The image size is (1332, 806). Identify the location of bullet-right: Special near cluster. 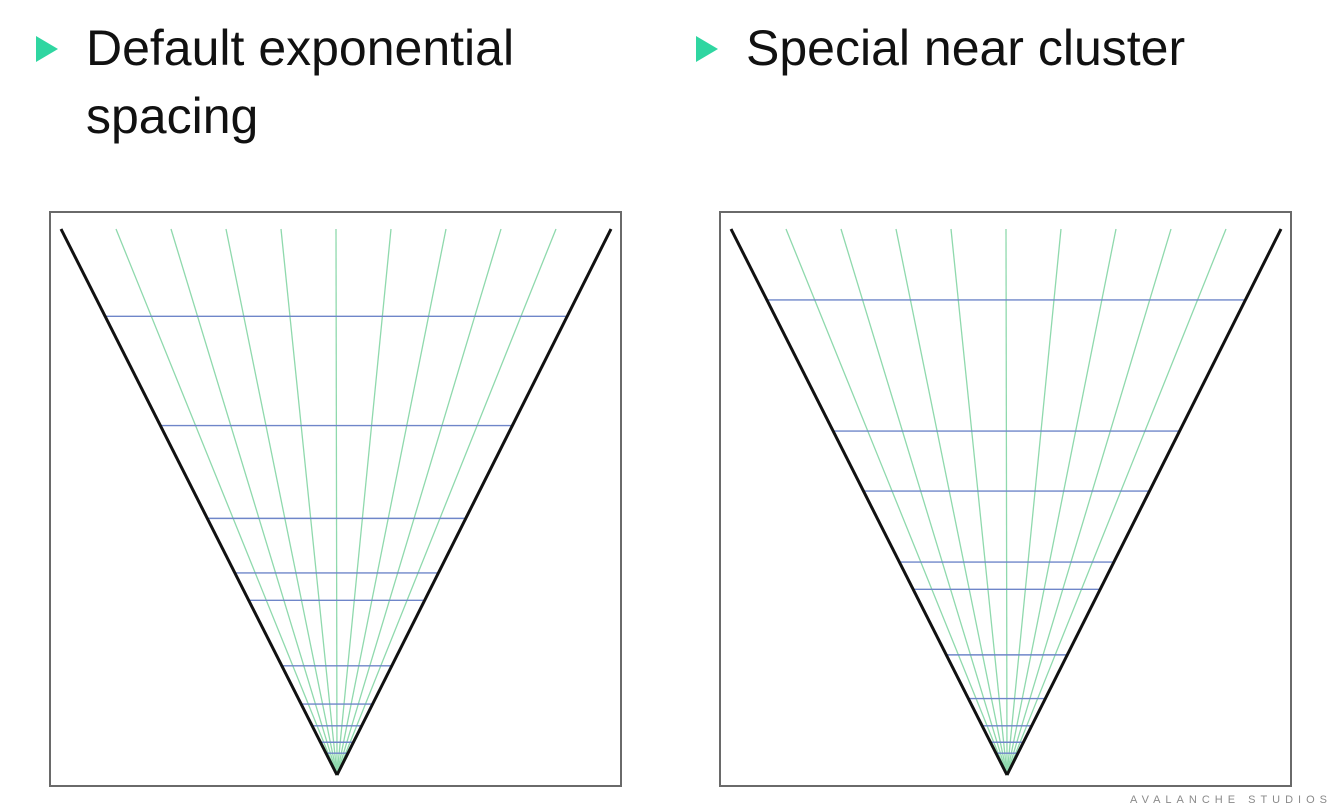
(1006, 48).